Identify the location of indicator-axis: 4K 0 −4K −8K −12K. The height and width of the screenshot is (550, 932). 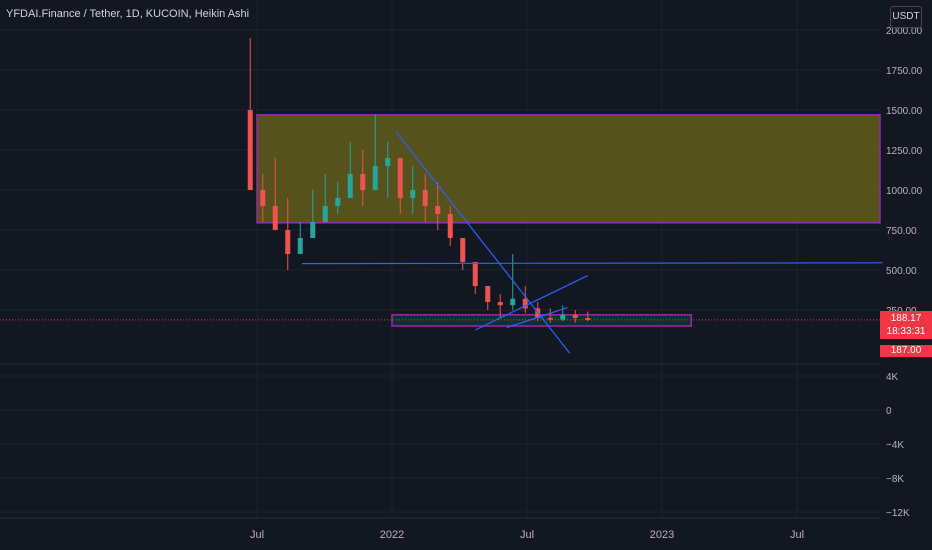
(898, 445).